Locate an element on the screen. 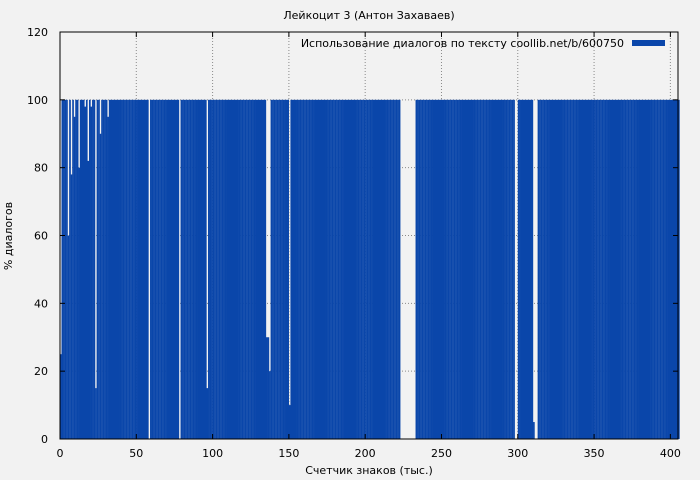 Image resolution: width=700 pixels, height=480 pixels. x-tick-label: 150 is located at coordinates (288, 453).